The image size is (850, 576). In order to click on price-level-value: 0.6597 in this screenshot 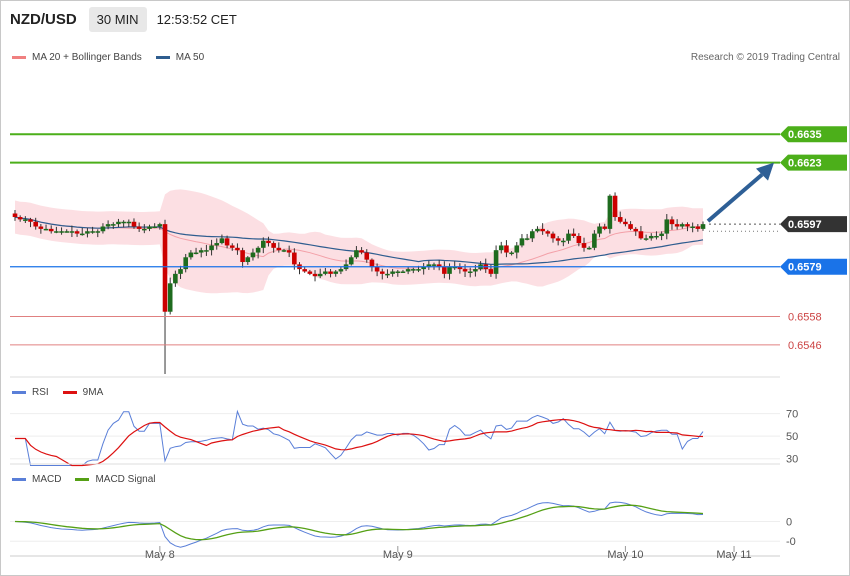, I will do `click(805, 225)`.